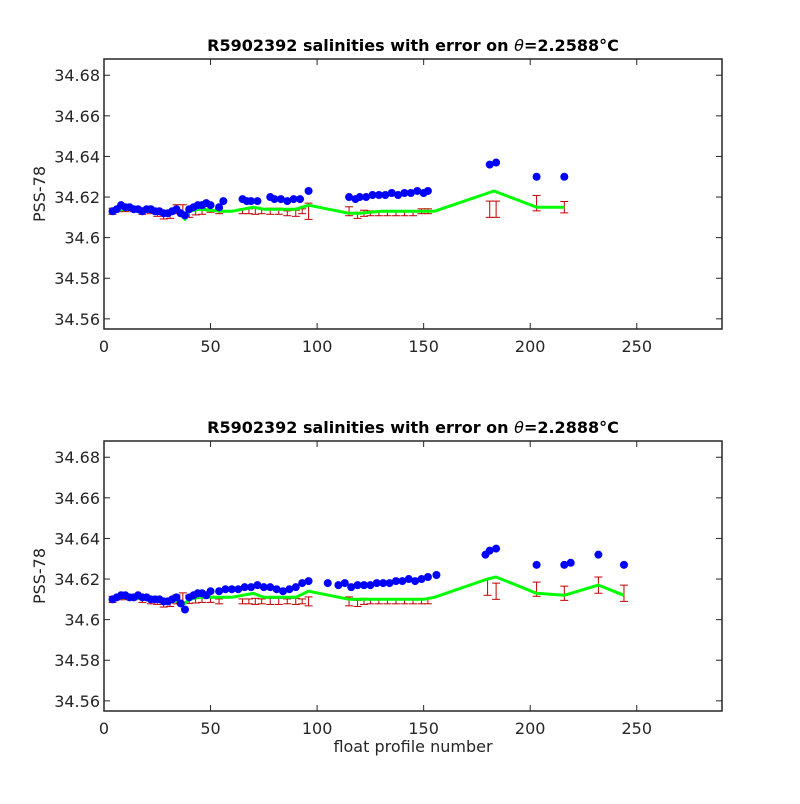  I want to click on title-unit: °C, so click(609, 45).